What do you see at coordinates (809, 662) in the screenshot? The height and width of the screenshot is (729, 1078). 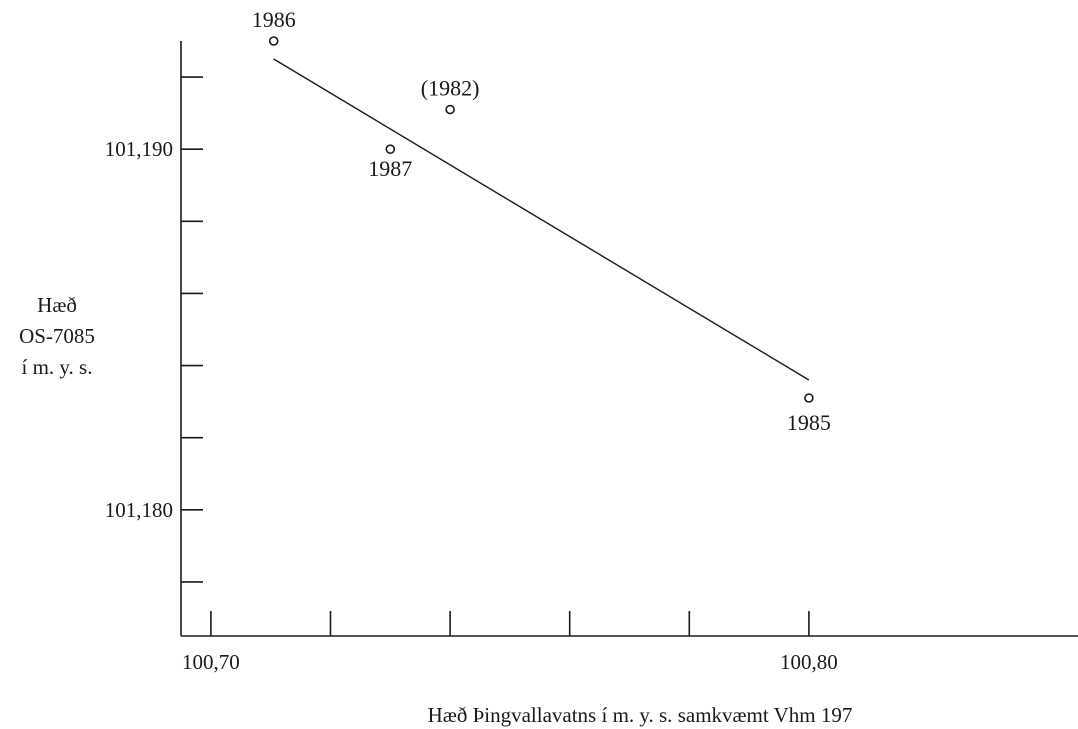 I see `x-tick-label: 100,80` at bounding box center [809, 662].